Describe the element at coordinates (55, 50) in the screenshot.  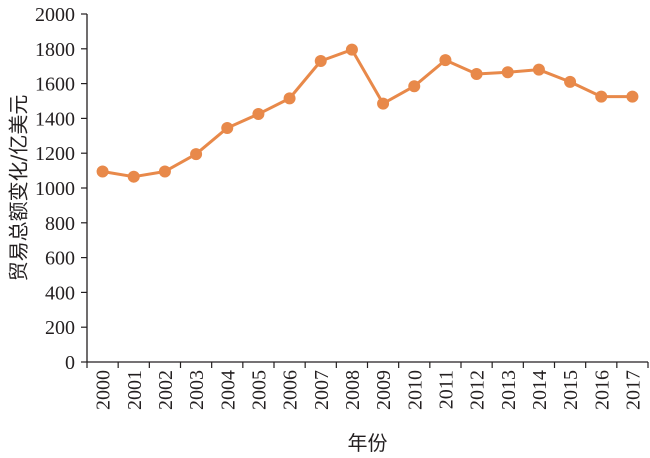
I see `y-tick-label: 1800` at that location.